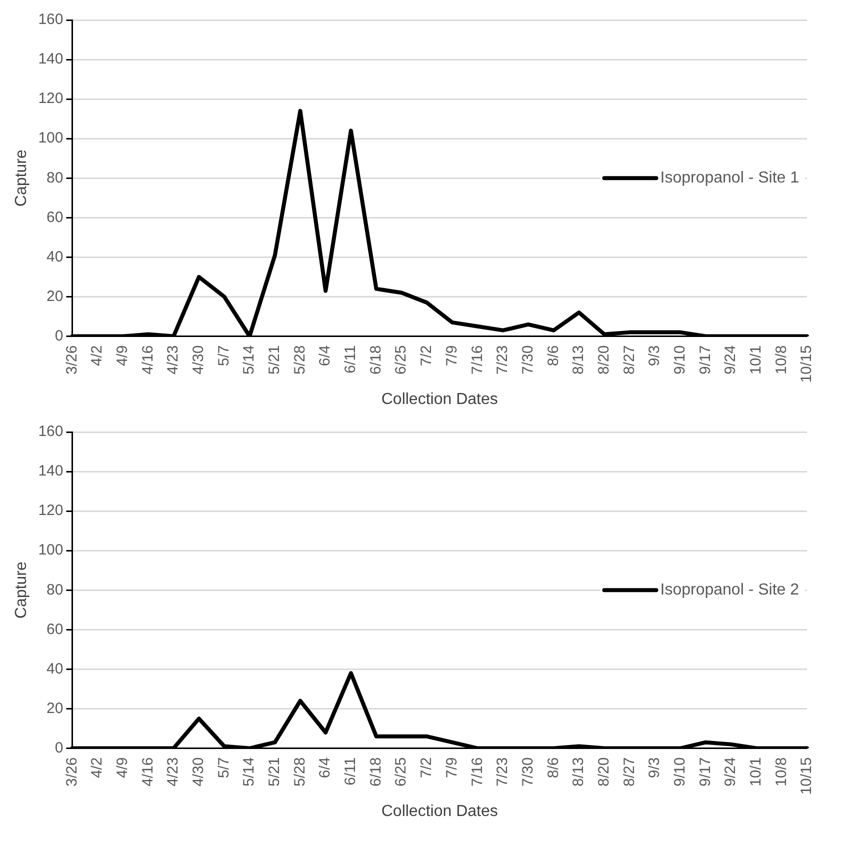  Describe the element at coordinates (730, 590) in the screenshot. I see `legend-label: Isopropanol - Site 2` at that location.